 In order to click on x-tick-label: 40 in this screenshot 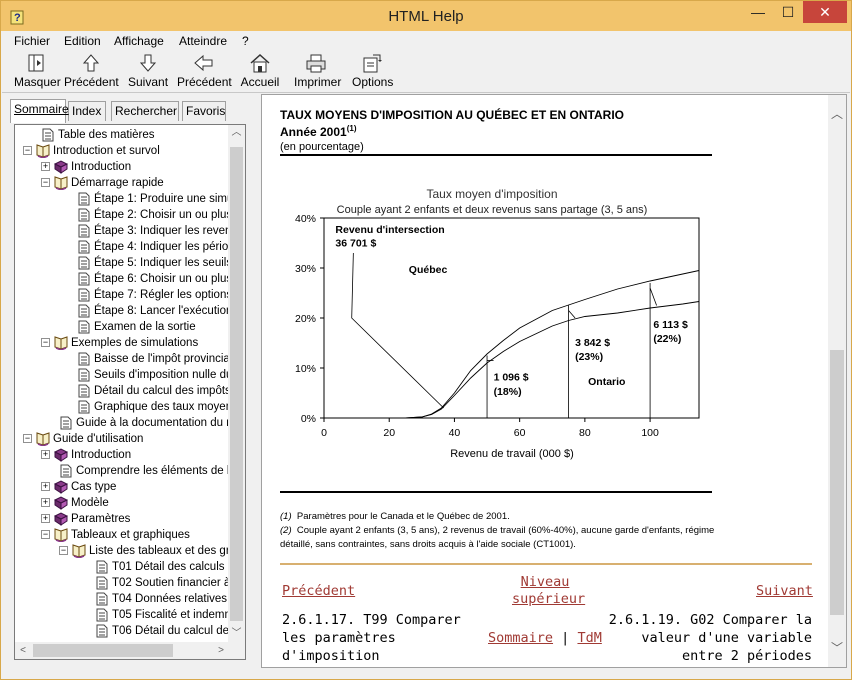, I will do `click(455, 433)`.